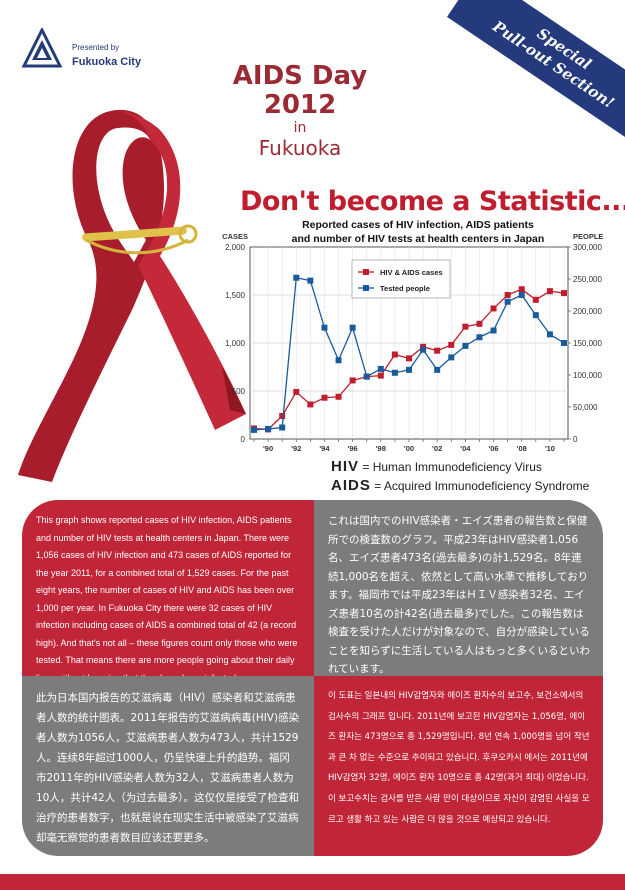  I want to click on title-in: in, so click(300, 128).